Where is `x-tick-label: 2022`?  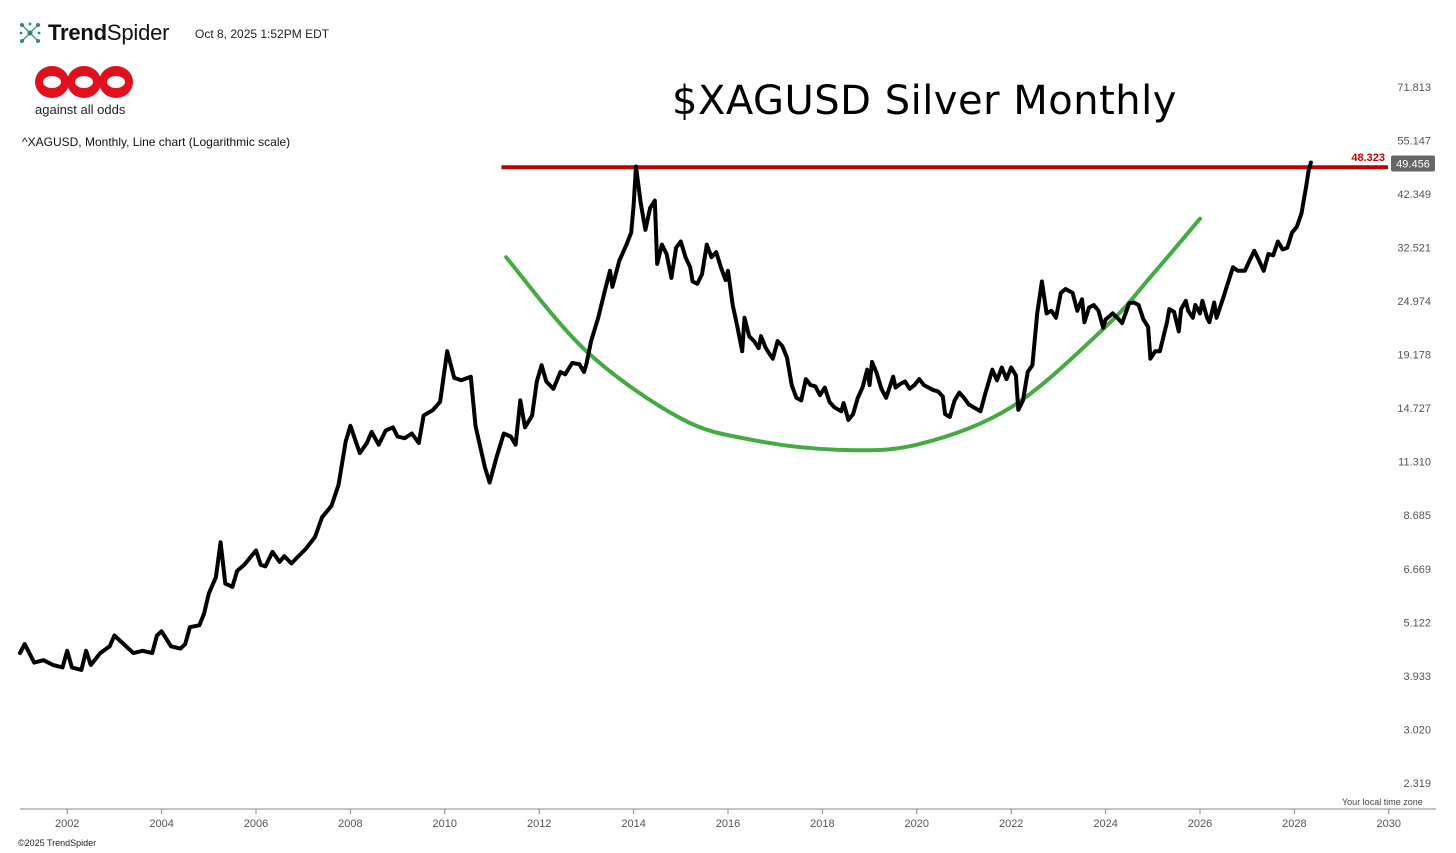
x-tick-label: 2022 is located at coordinates (1011, 824).